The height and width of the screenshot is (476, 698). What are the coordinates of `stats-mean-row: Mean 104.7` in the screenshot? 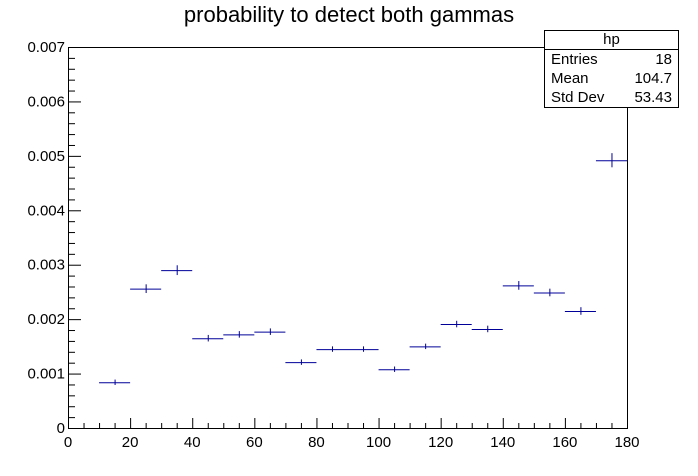 It's located at (611, 78).